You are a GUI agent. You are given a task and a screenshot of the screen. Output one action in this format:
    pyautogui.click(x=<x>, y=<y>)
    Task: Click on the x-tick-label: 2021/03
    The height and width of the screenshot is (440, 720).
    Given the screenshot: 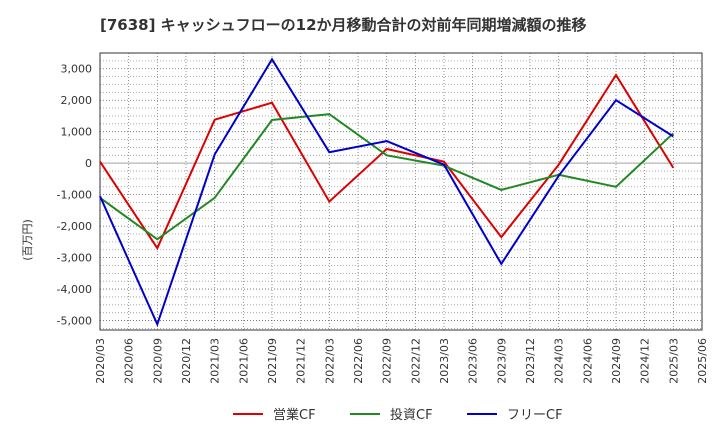 What is the action you would take?
    pyautogui.click(x=215, y=361)
    